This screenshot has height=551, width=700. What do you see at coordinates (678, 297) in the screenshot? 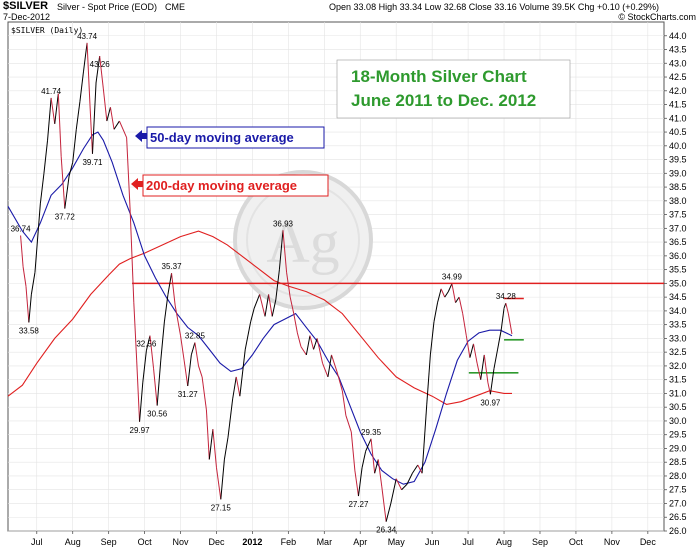
I see `y-tick-label: 34.5` at bounding box center [678, 297].